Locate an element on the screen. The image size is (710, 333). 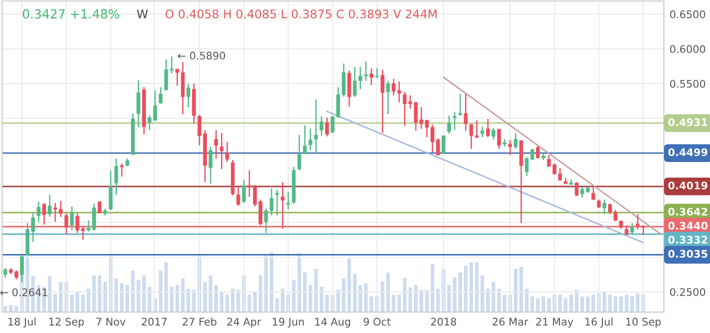
annotation: ← 0.5890 is located at coordinates (202, 56).